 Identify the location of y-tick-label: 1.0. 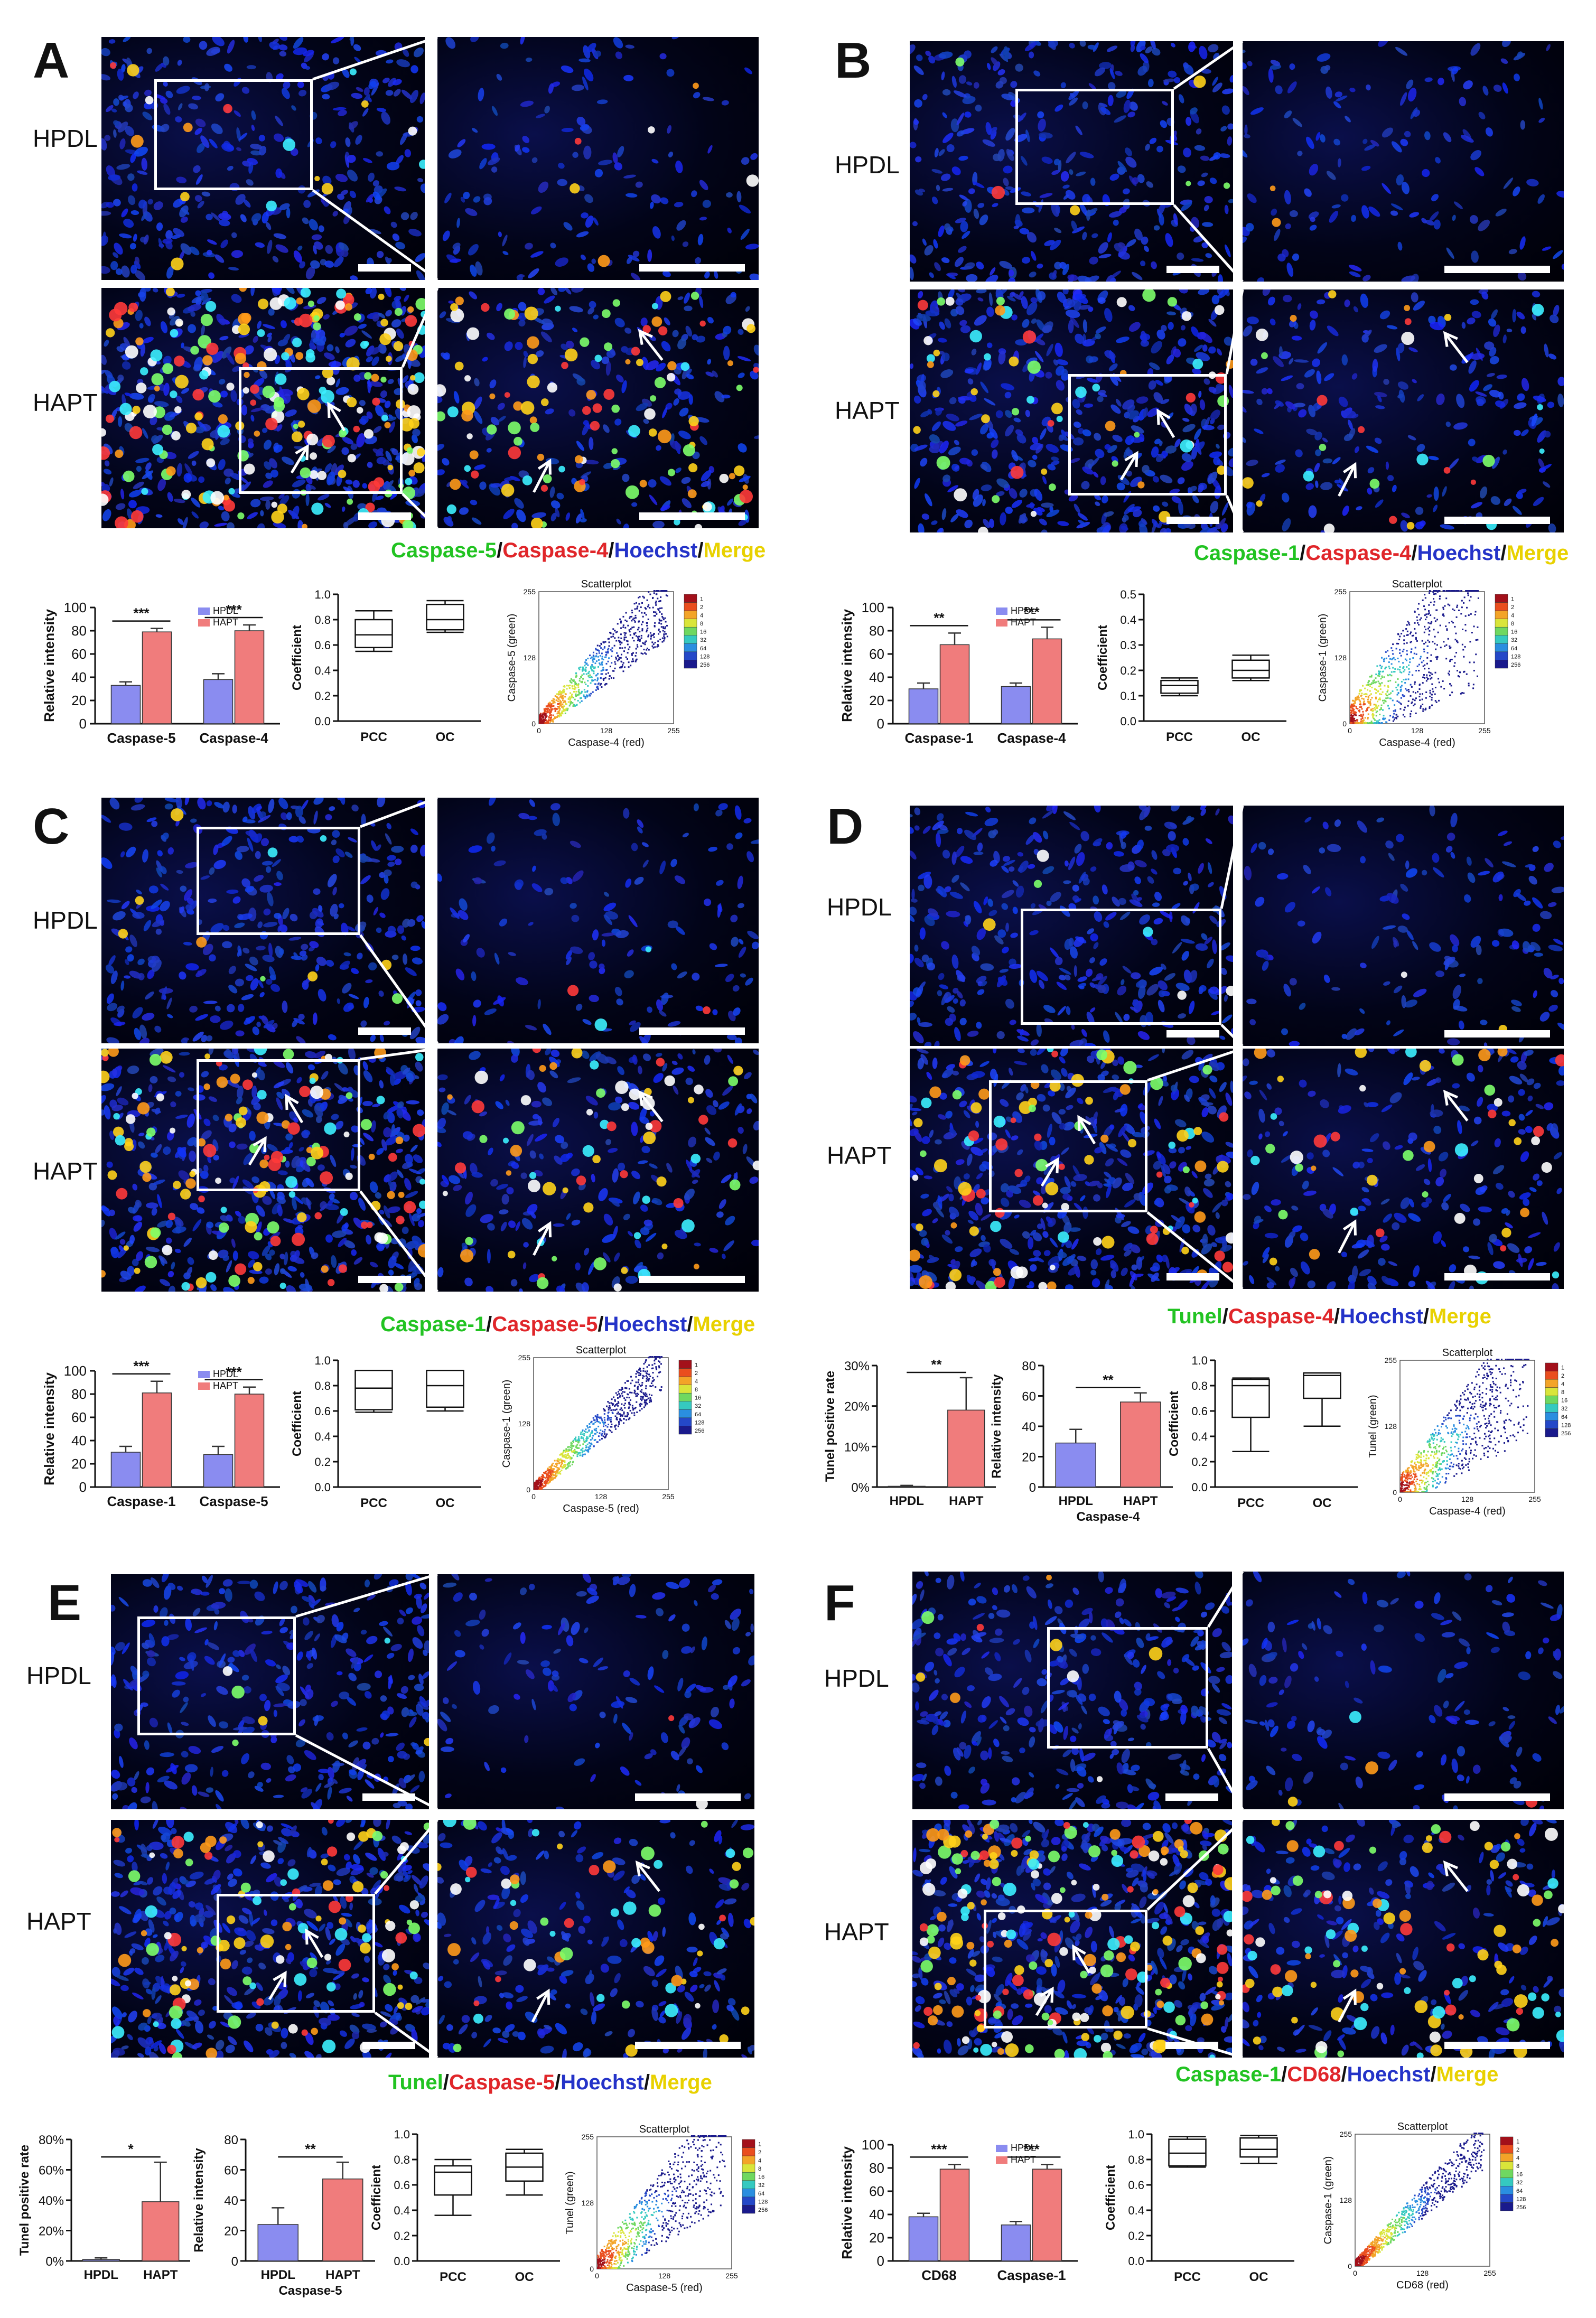
(402, 2134).